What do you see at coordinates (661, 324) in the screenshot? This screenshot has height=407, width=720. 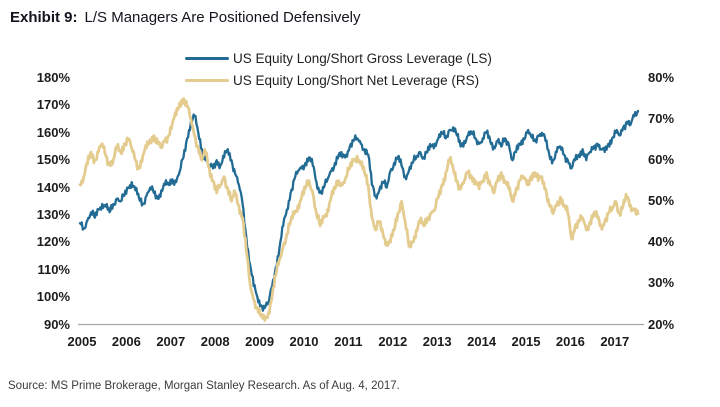 I see `right-axis-tick-20: 20%` at bounding box center [661, 324].